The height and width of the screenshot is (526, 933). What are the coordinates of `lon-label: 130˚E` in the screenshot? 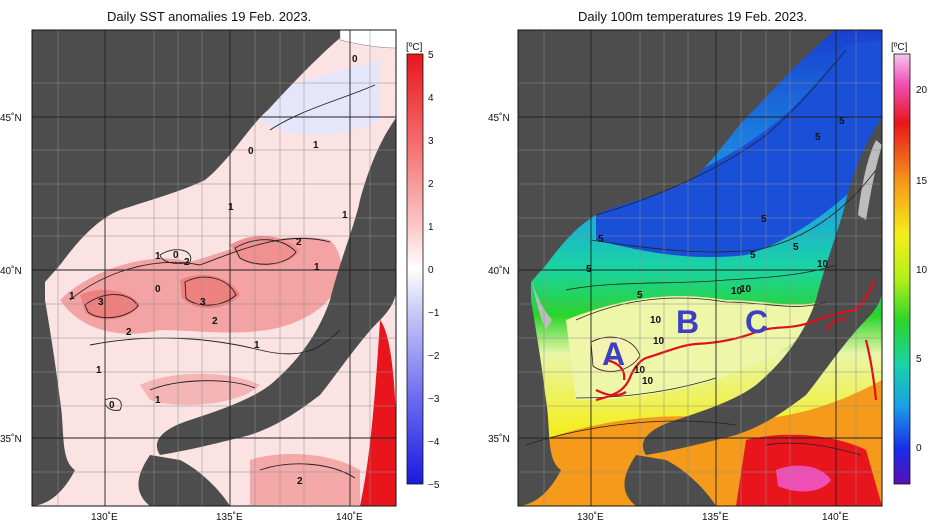 It's located at (104, 517).